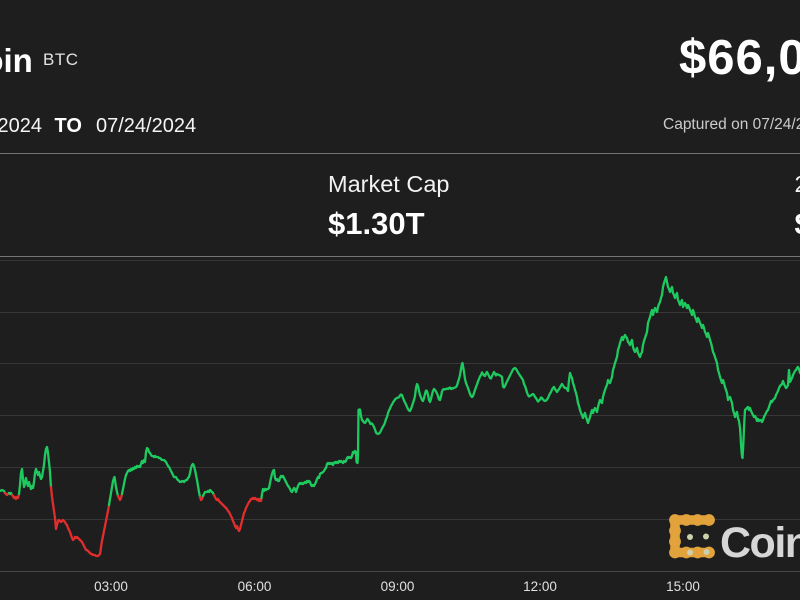 The width and height of the screenshot is (800, 600). Describe the element at coordinates (760, 542) in the screenshot. I see `svg-text: Coindesk` at that location.